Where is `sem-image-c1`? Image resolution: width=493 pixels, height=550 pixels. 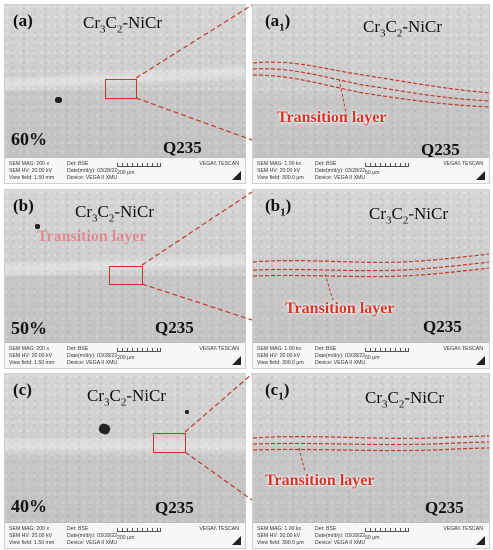
sem-image-c1 is located at coordinates (371, 448).